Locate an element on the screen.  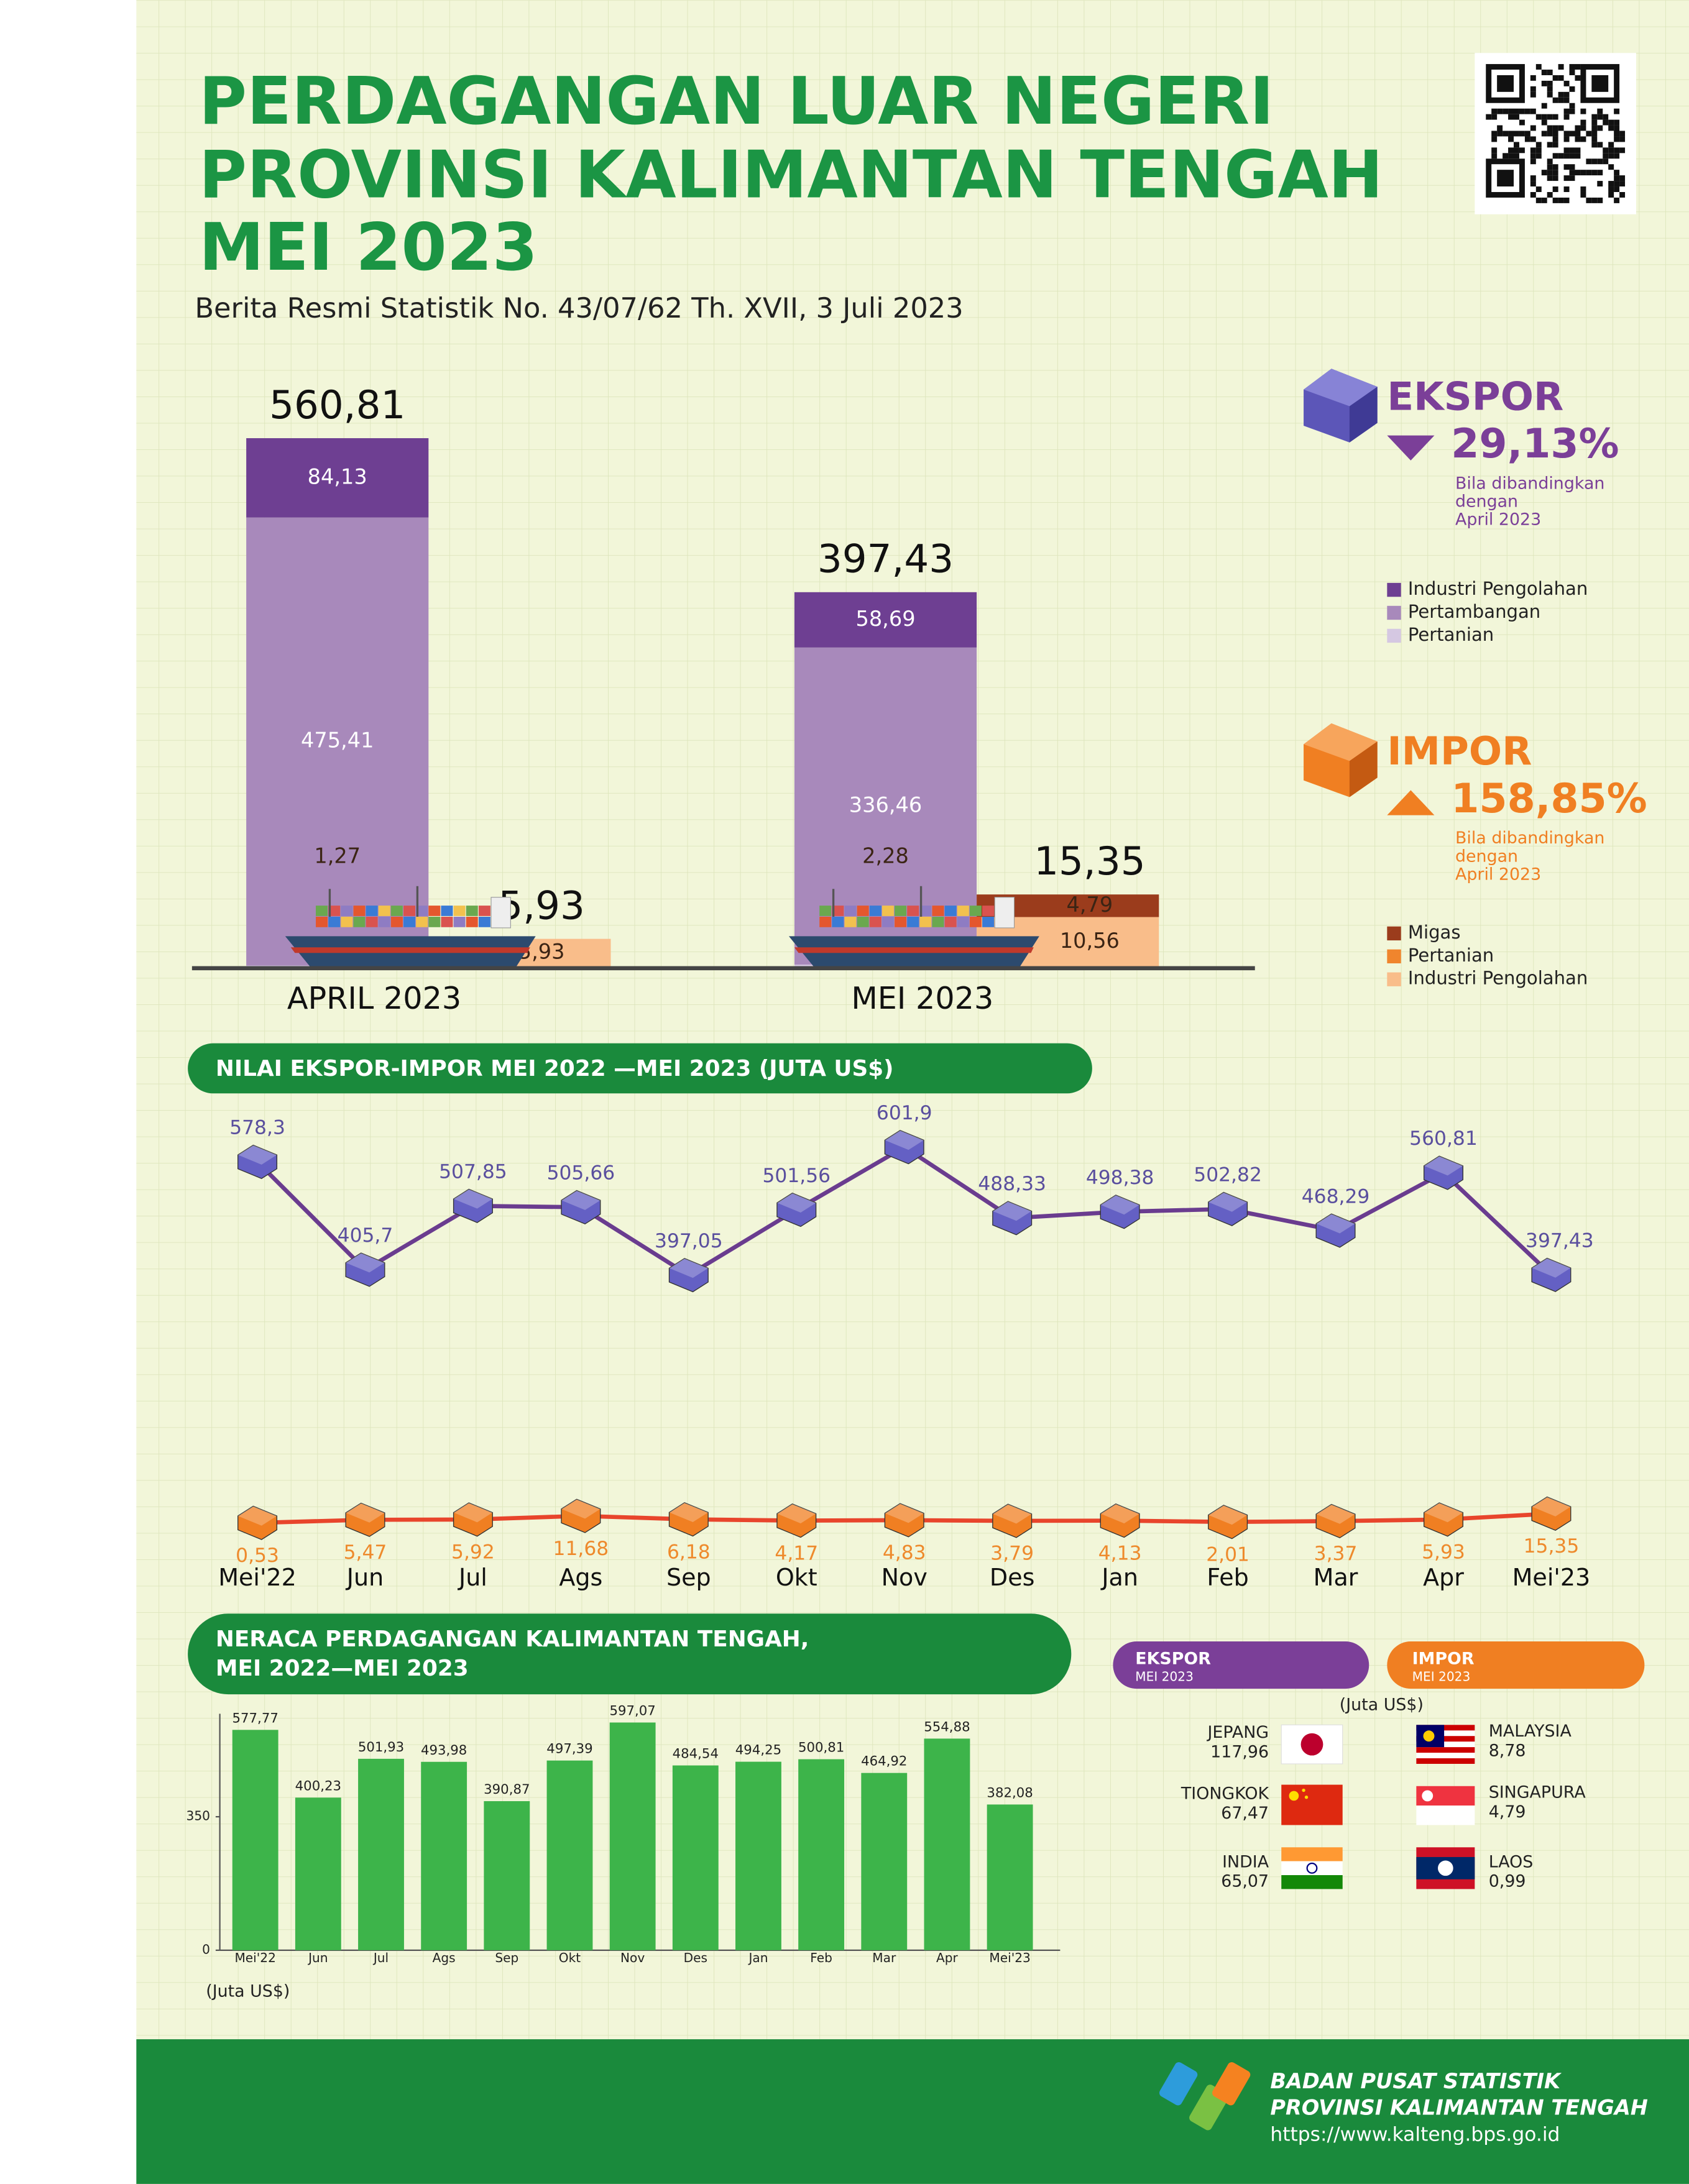
value-label: 58,69 is located at coordinates (885, 619).